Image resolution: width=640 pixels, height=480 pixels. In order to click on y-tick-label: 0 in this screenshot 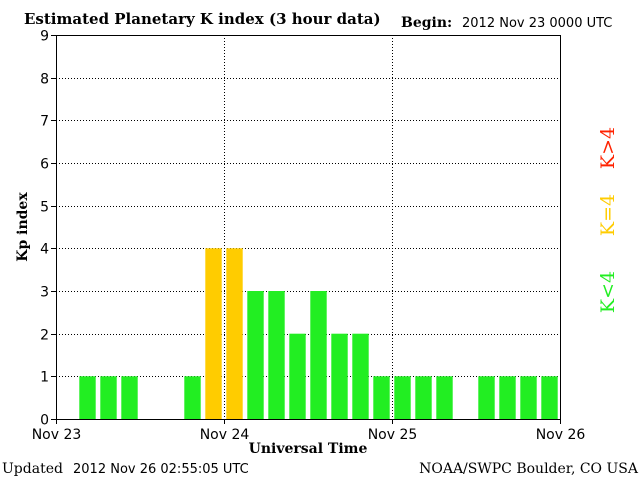, I will do `click(44, 421)`.